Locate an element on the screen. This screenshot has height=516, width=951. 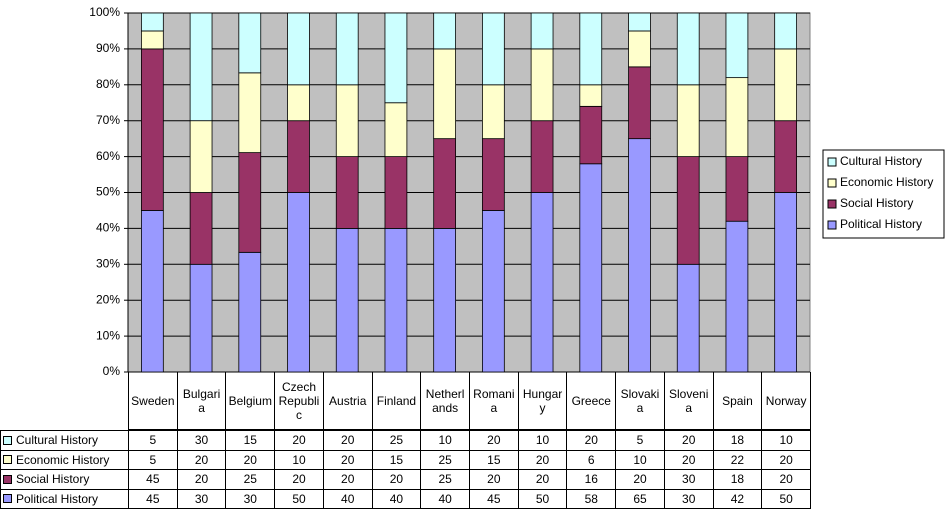
table-value: 65 is located at coordinates (640, 498).